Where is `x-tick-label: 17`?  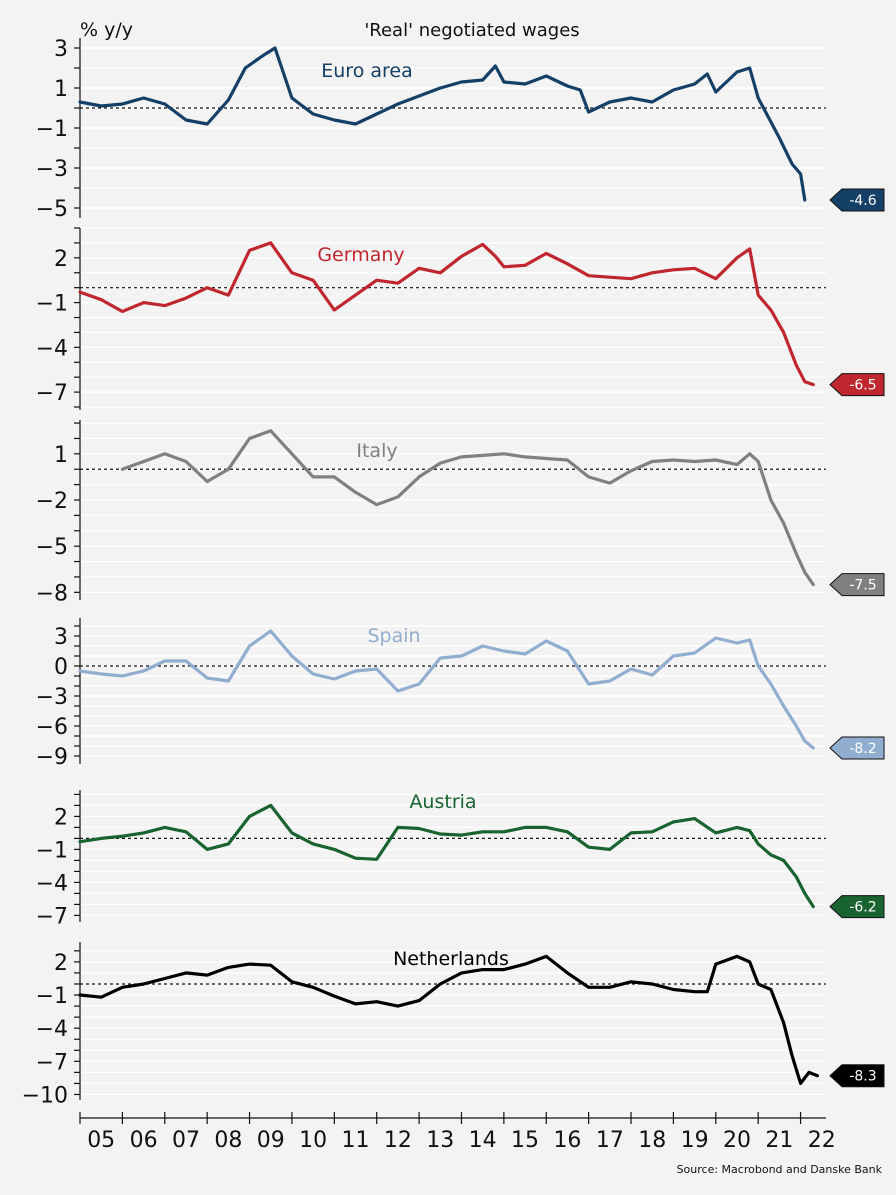
x-tick-label: 17 is located at coordinates (610, 1140).